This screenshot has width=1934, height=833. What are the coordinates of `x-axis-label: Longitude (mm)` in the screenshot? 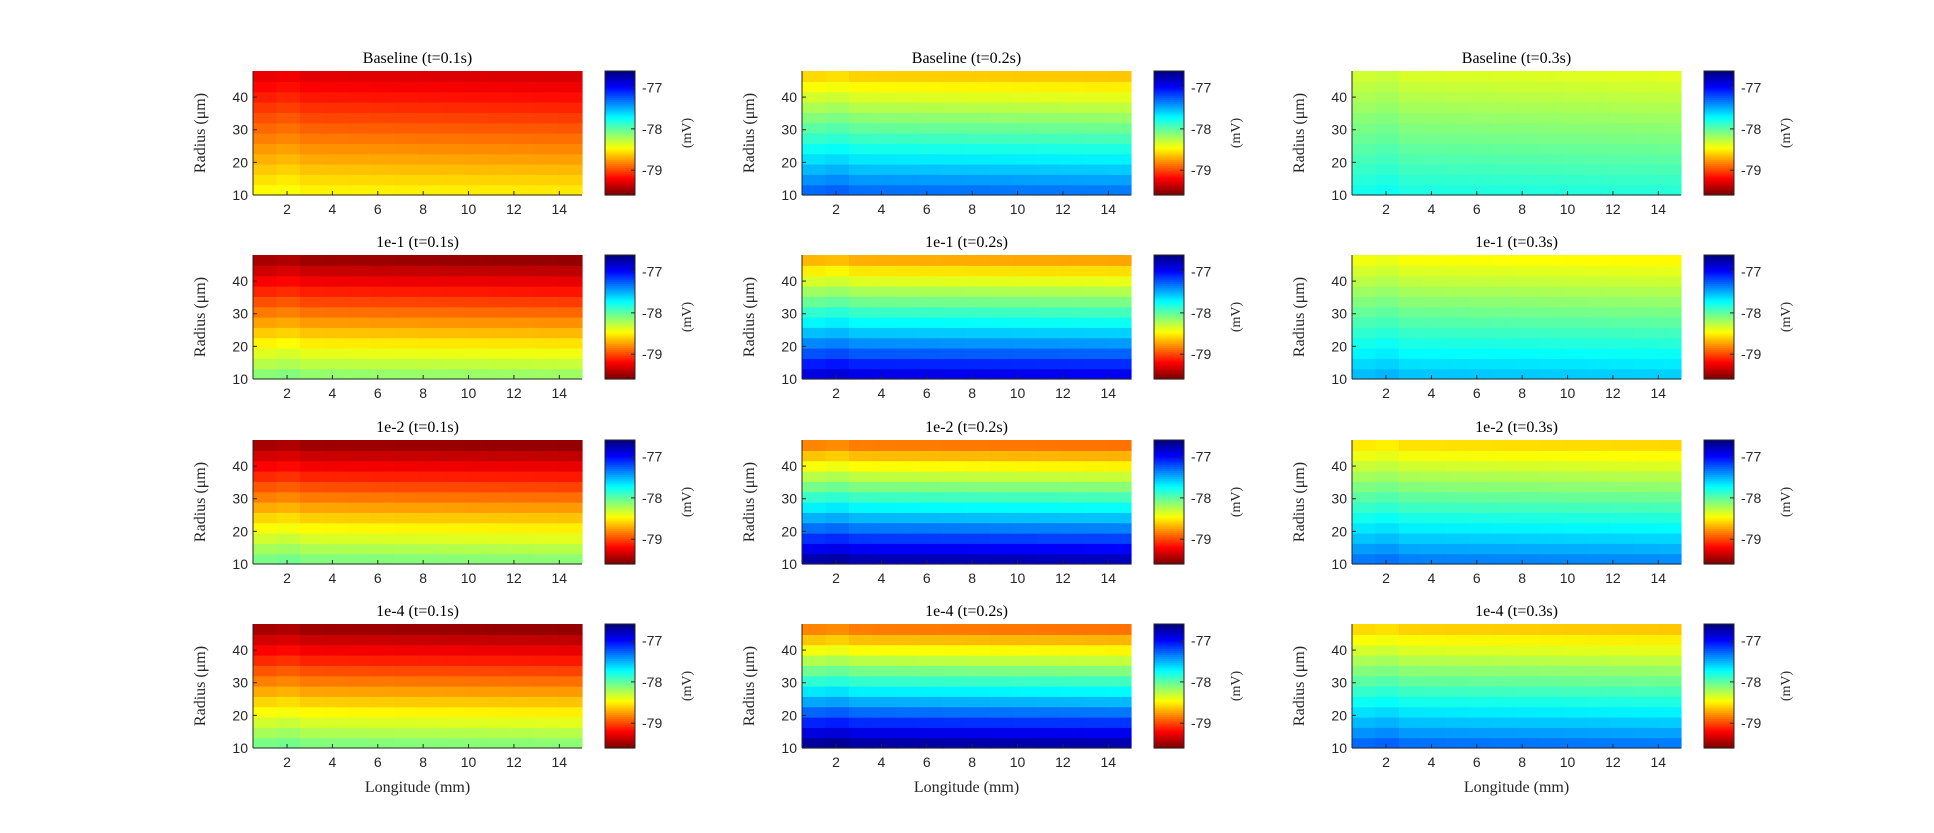 It's located at (417, 787).